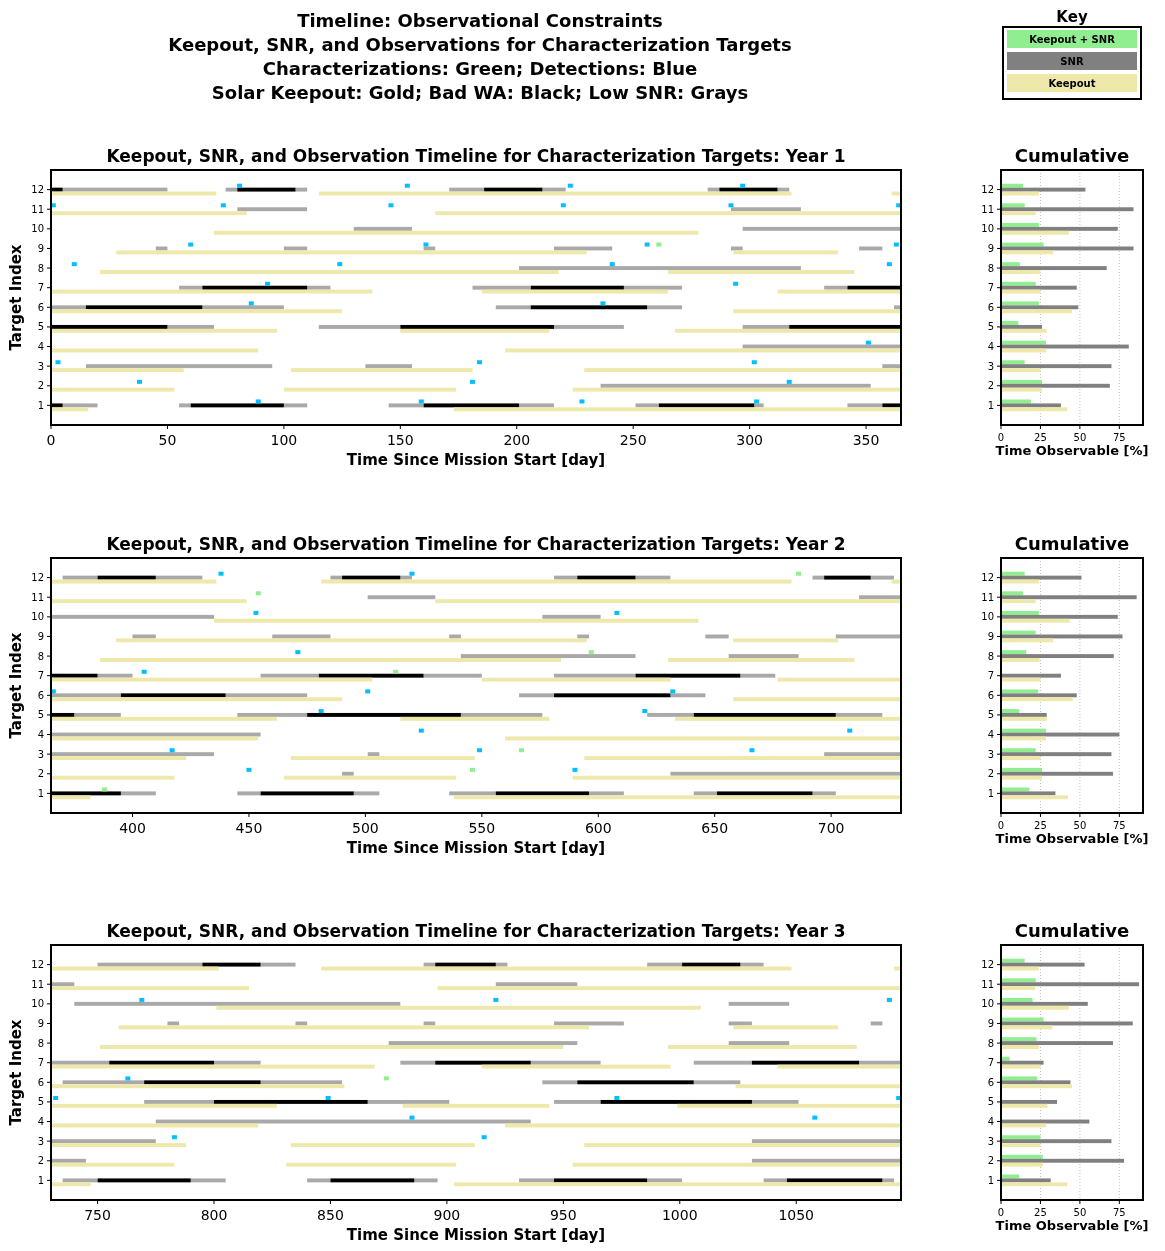 This screenshot has height=1251, width=1165. I want to click on x-tick-label: 250, so click(633, 440).